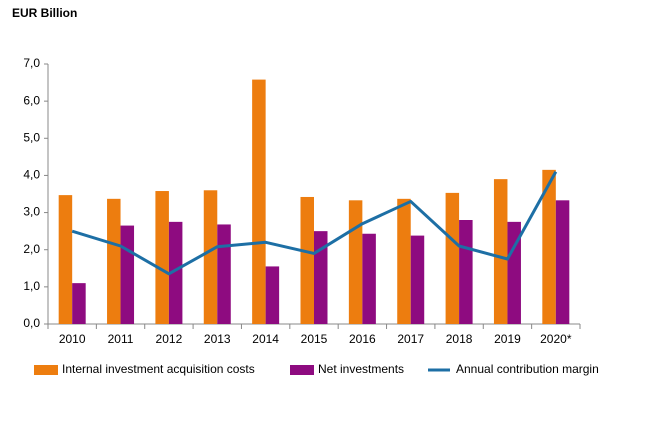  I want to click on x-tick-label: 2019, so click(507, 339).